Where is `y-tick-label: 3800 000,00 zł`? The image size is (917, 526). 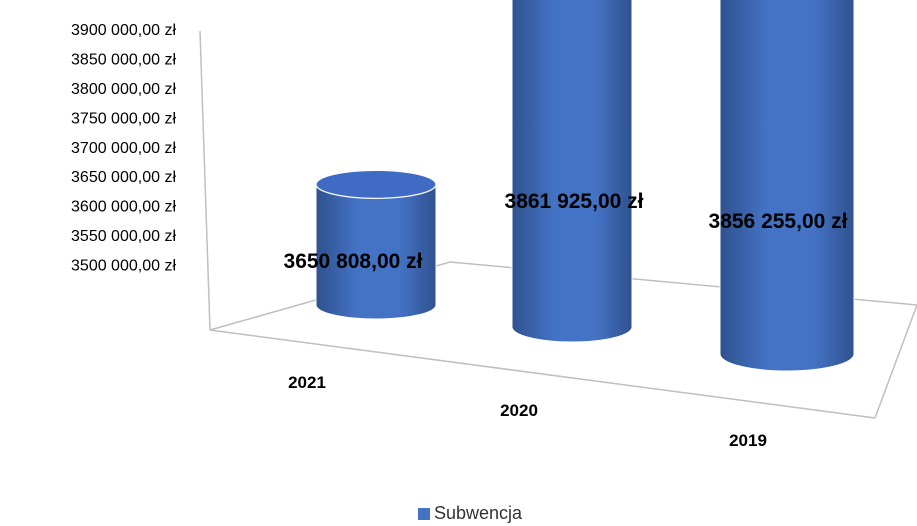 y-tick-label: 3800 000,00 zł is located at coordinates (123, 89).